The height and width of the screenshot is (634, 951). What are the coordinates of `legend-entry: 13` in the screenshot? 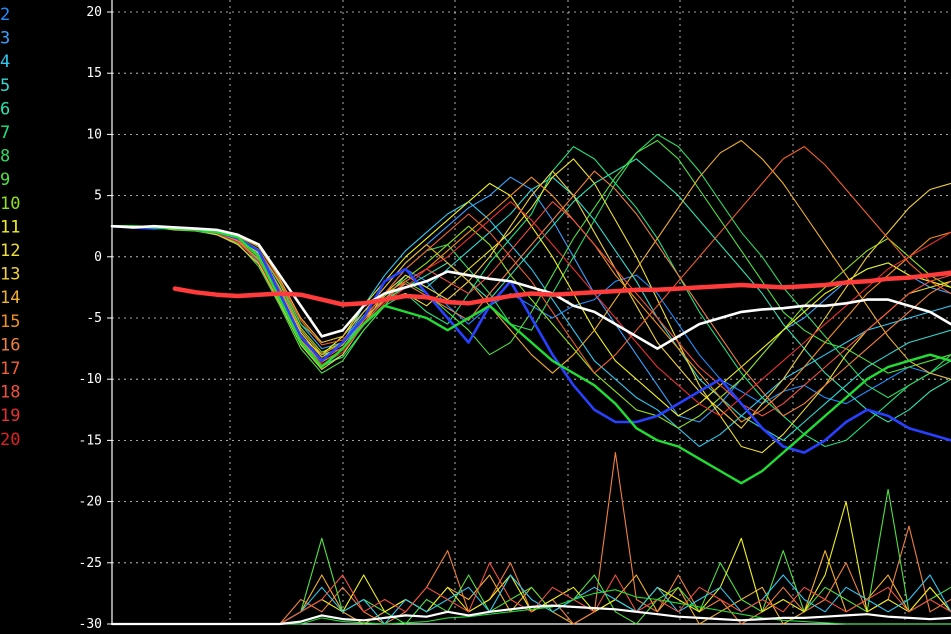 It's located at (10, 275).